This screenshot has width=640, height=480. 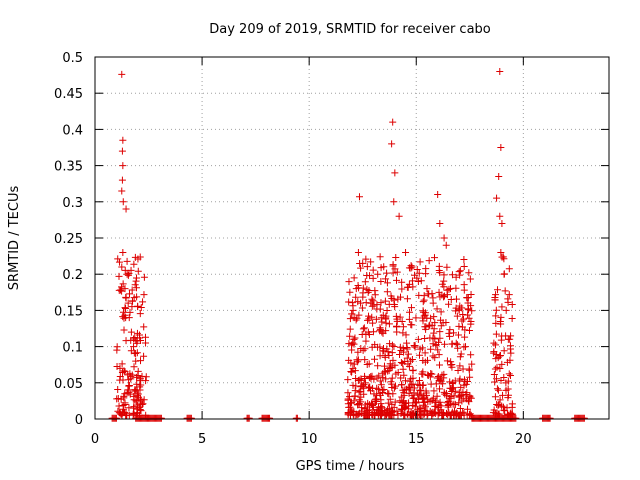 What do you see at coordinates (523, 439) in the screenshot?
I see `x-tick-label: 20` at bounding box center [523, 439].